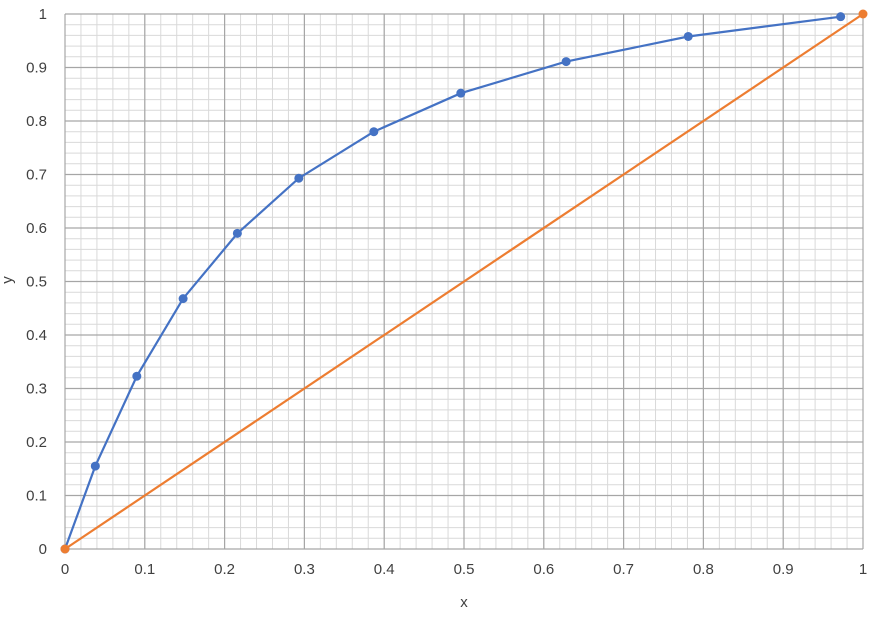 The width and height of the screenshot is (878, 618). Describe the element at coordinates (623, 569) in the screenshot. I see `x-tick-label: 0.7` at that location.